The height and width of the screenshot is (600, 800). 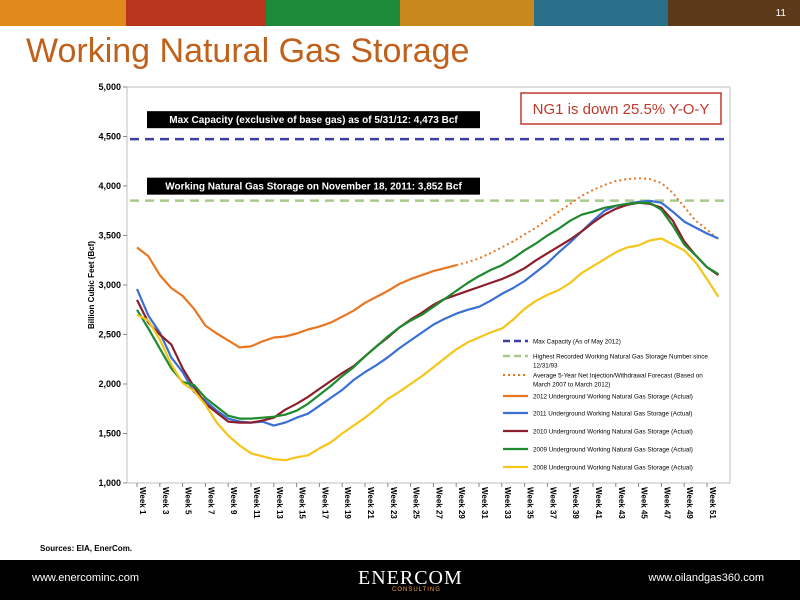 What do you see at coordinates (780, 13) in the screenshot?
I see `page-number: 11` at bounding box center [780, 13].